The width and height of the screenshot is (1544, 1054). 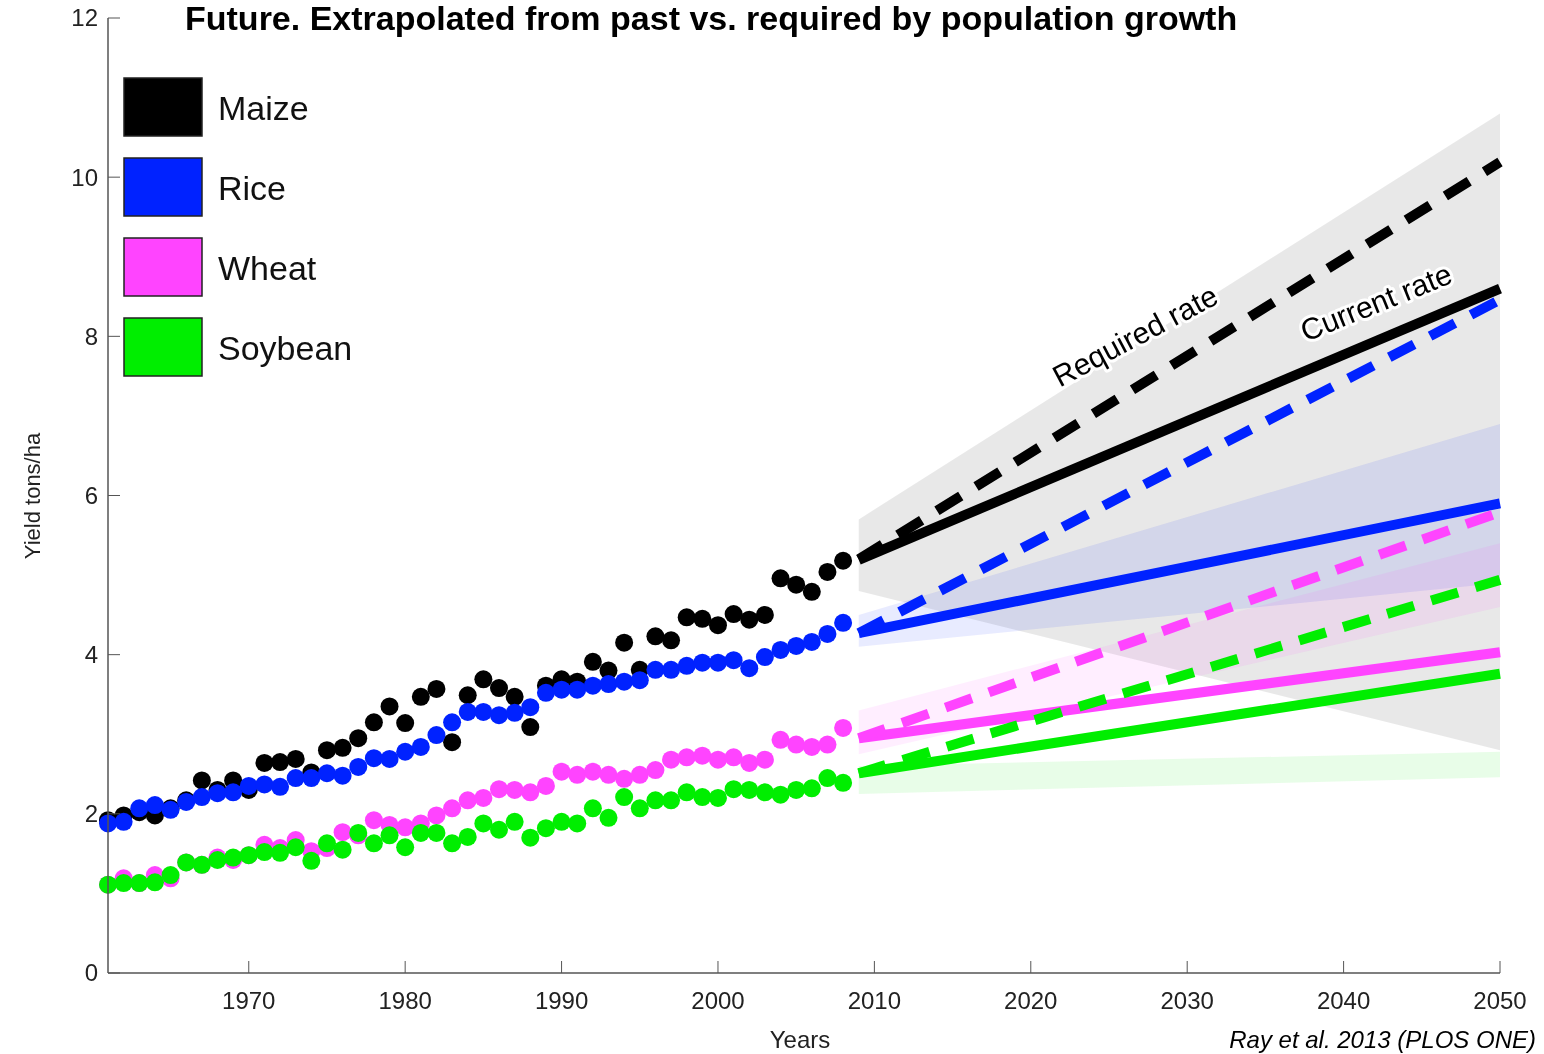 I want to click on x-tick-label: 2030, so click(x=1187, y=1000).